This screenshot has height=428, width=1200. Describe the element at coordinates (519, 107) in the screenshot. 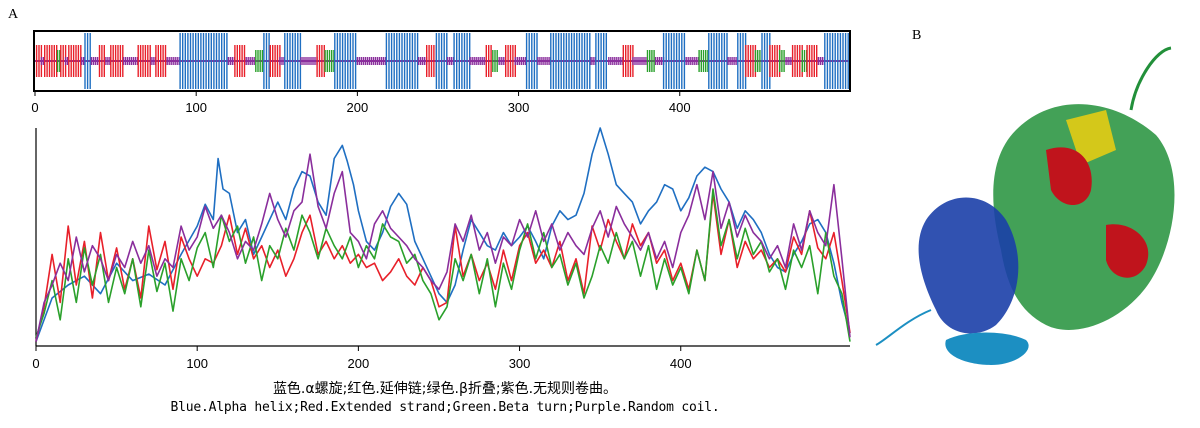

I see `track-tick-label: 300` at that location.